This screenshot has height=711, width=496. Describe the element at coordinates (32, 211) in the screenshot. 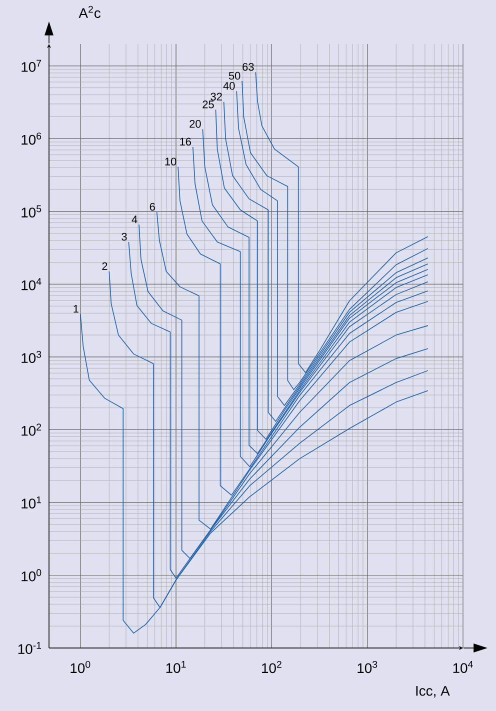

I see `y-tick-label: 10$^{5}$` at that location.